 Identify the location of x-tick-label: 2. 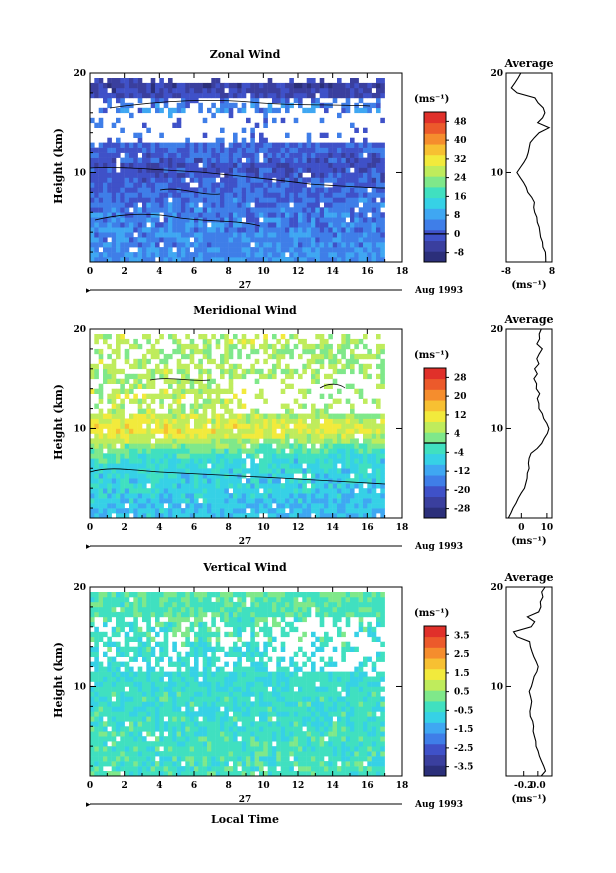
(125, 528).